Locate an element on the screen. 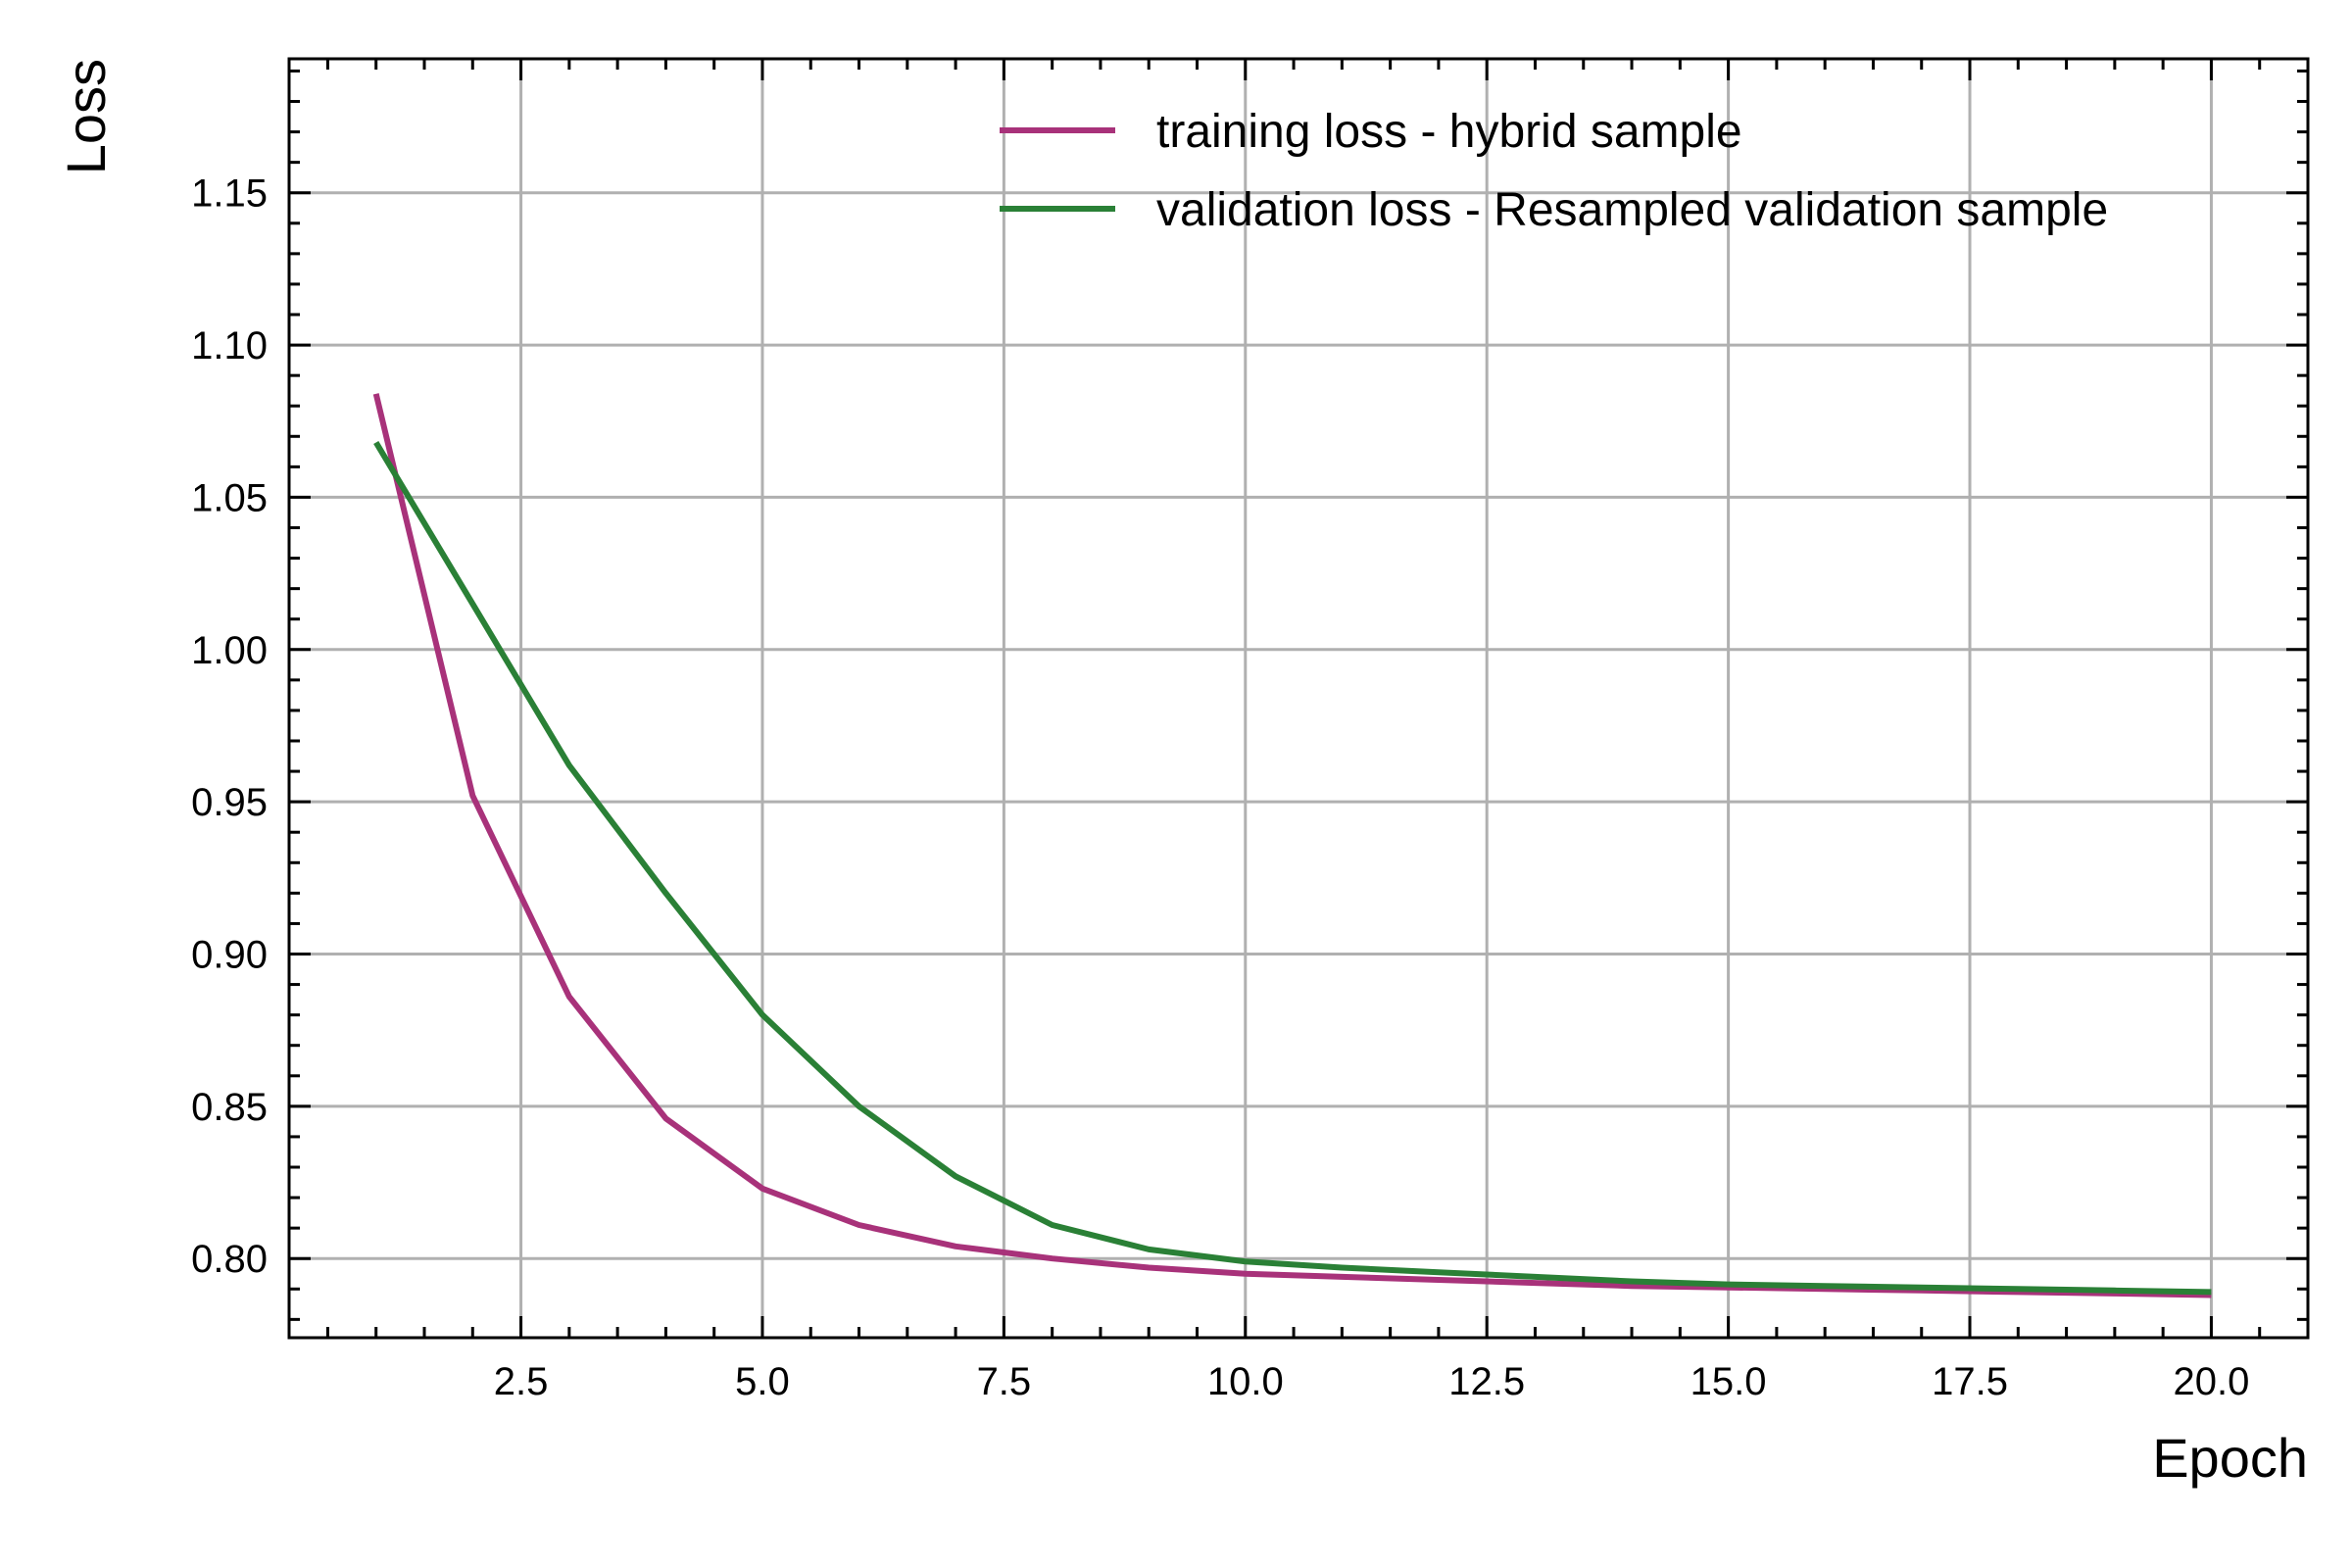 The image size is (2352, 1568). y-tick-label: 0.85 is located at coordinates (229, 1107).